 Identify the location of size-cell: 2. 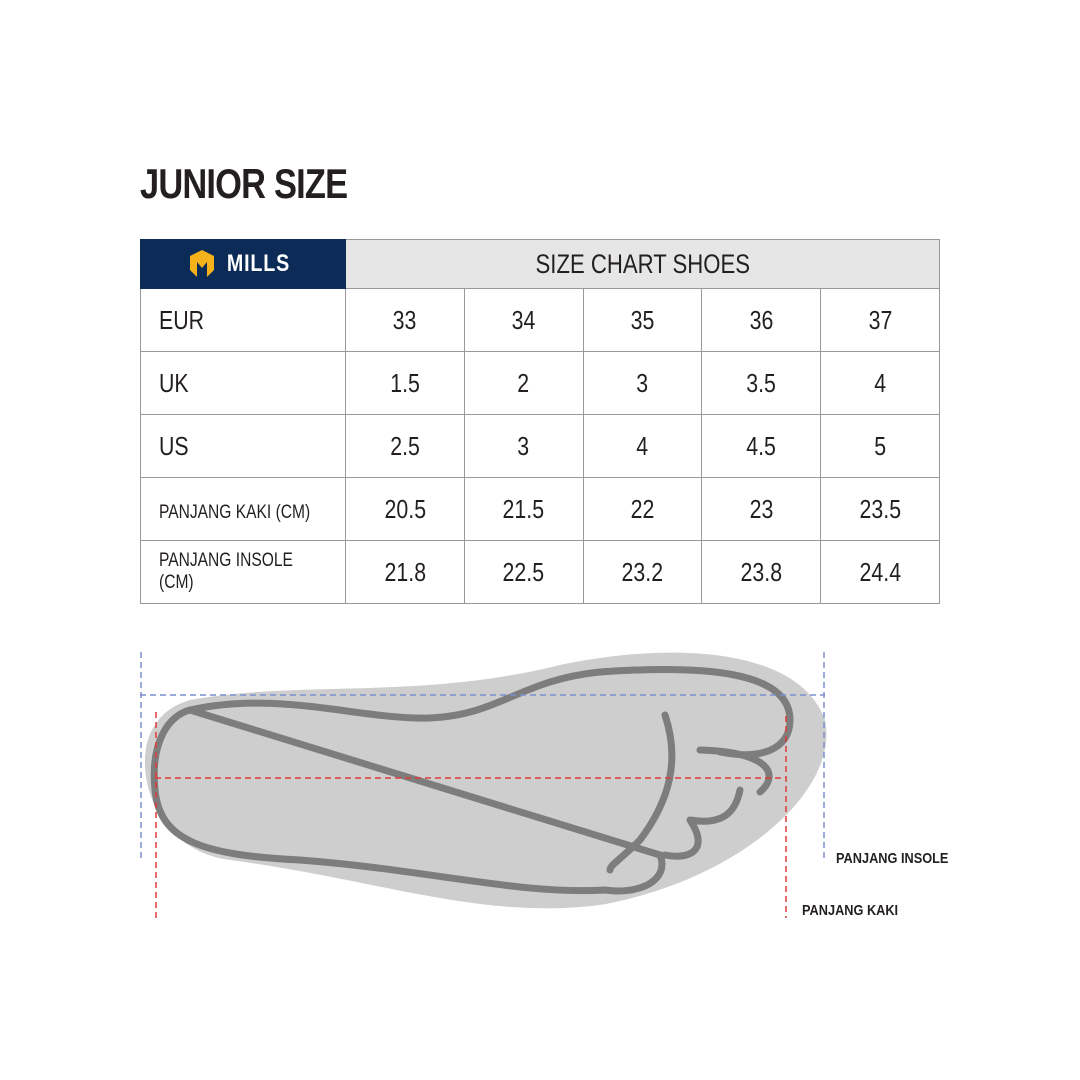
(523, 383).